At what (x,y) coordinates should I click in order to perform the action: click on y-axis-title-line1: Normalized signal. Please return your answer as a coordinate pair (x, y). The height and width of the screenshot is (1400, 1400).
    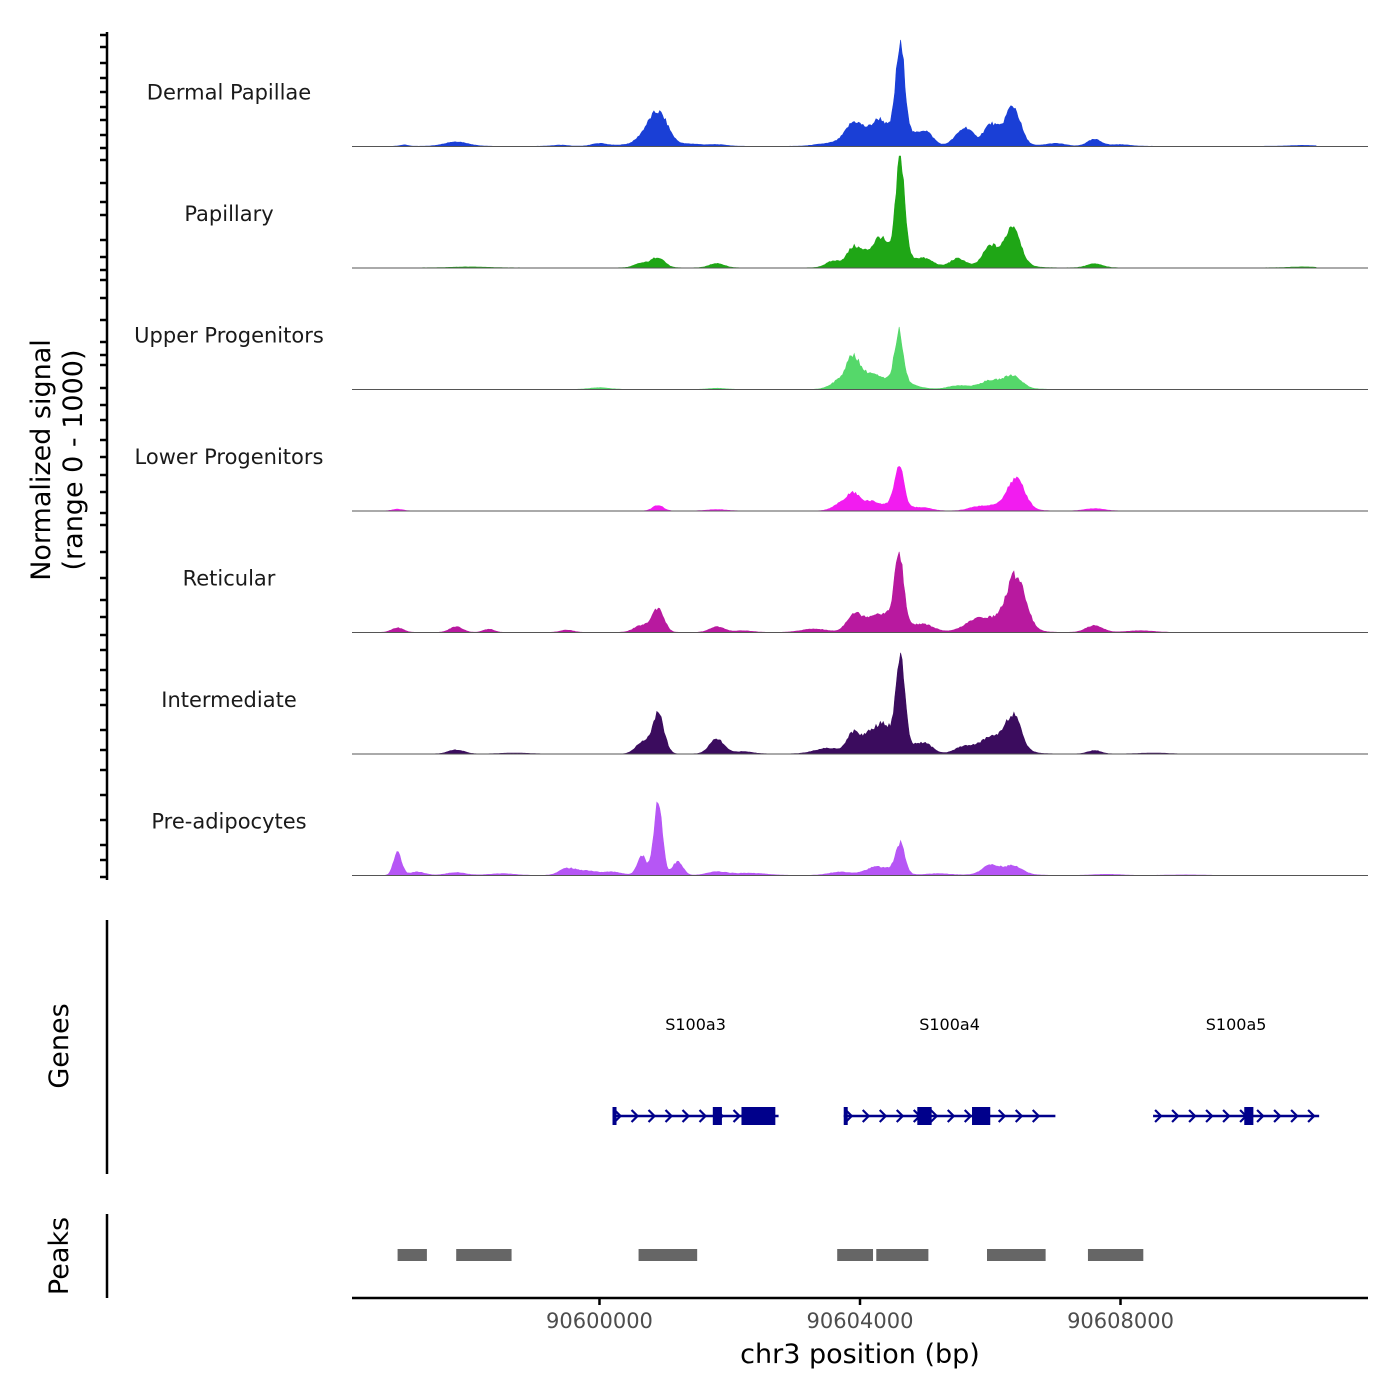
    Looking at the image, I should click on (41, 460).